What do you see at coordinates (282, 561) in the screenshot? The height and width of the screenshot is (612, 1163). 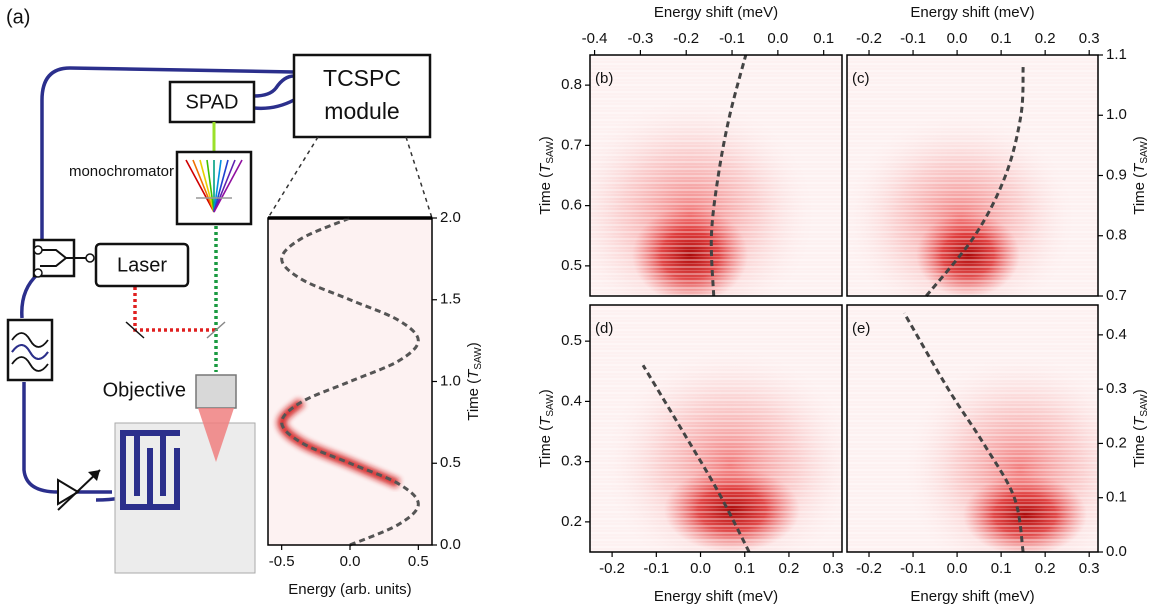 I see `x-tick-label: -0.5` at bounding box center [282, 561].